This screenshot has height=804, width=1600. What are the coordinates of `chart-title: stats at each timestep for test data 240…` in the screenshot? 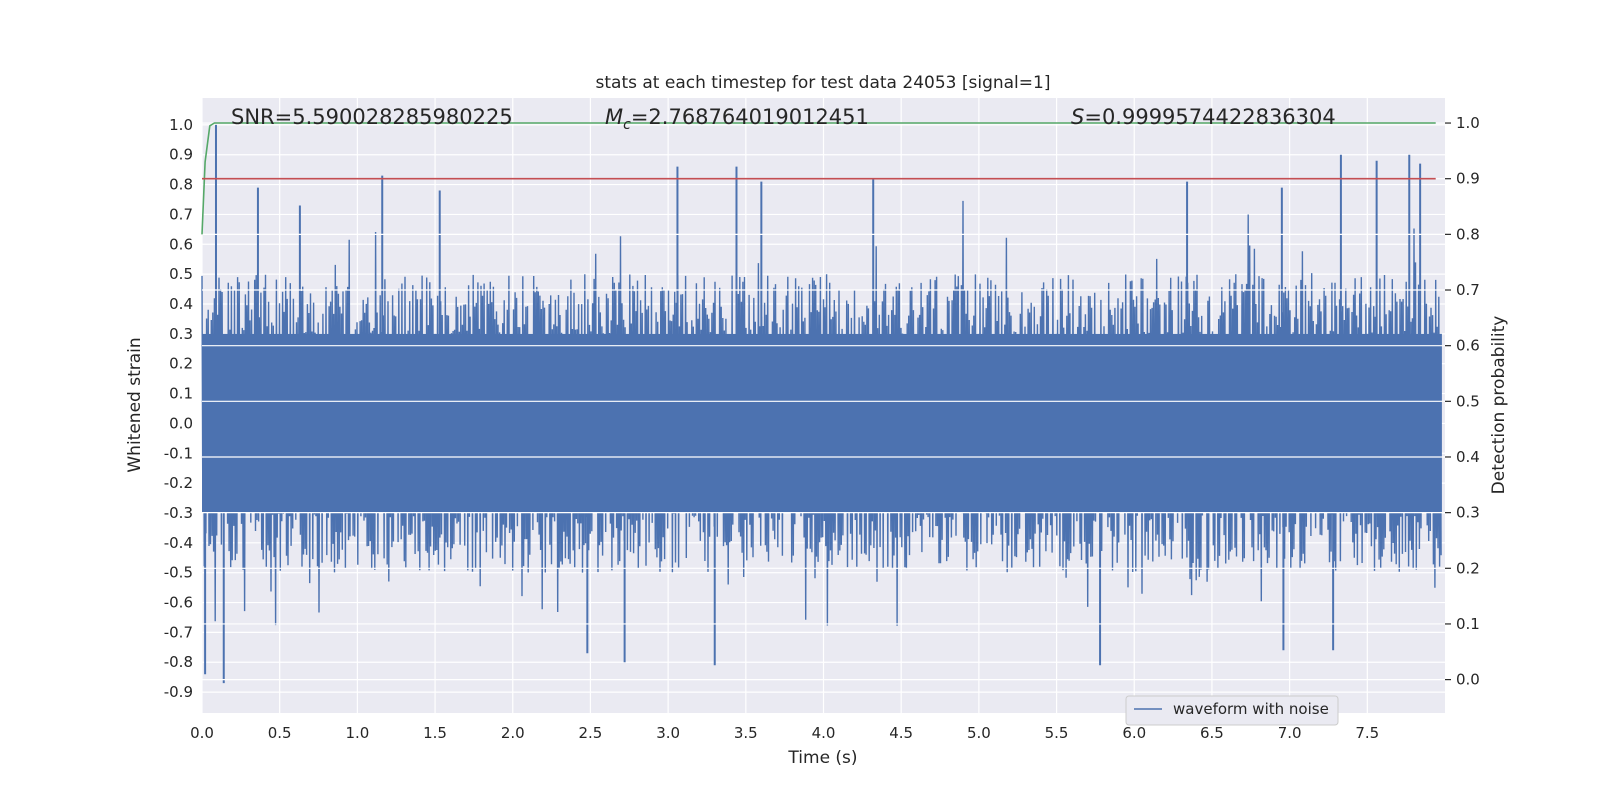 It's located at (823, 83).